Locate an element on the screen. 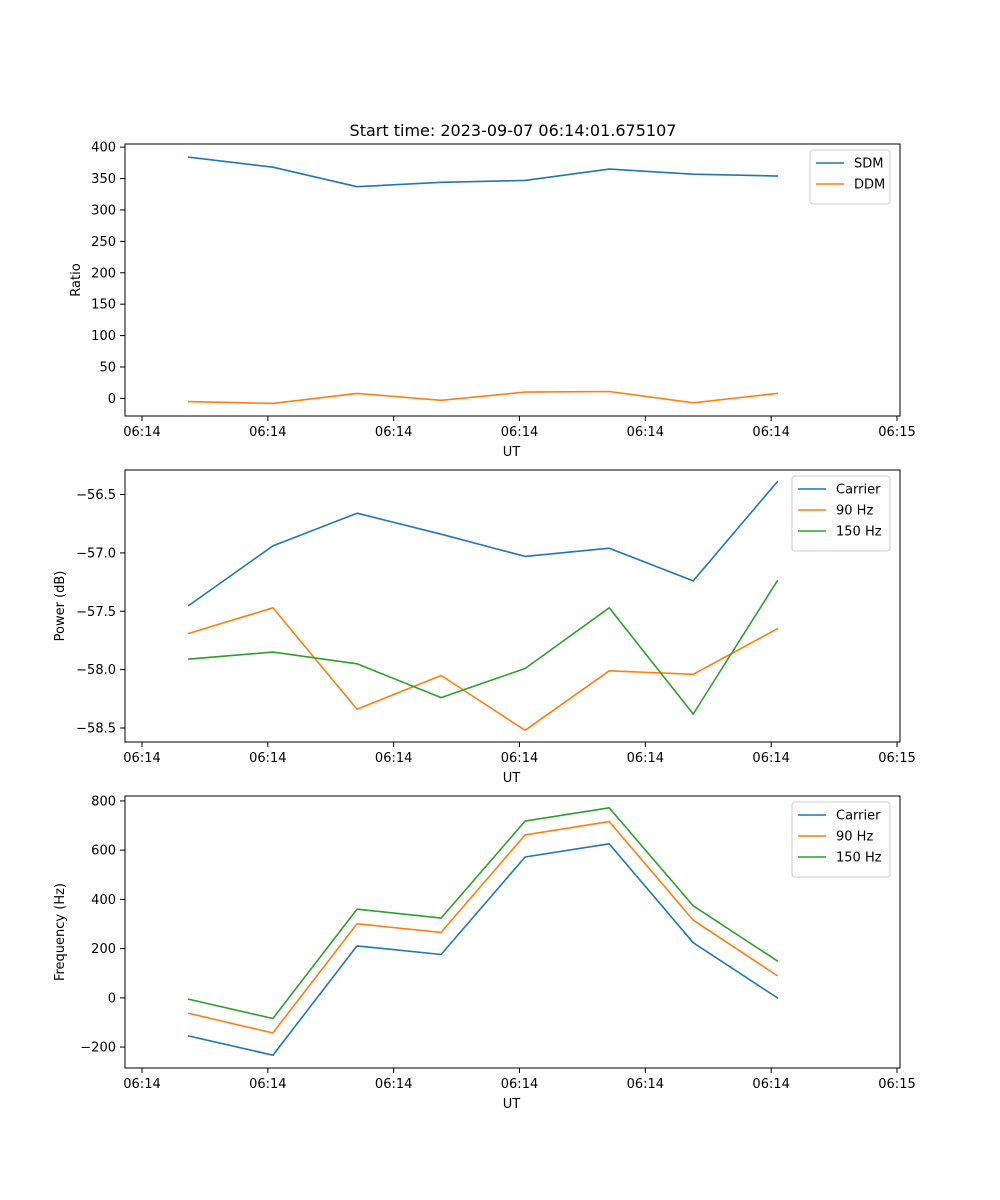  y-tick-label: −56.5 is located at coordinates (96, 495).